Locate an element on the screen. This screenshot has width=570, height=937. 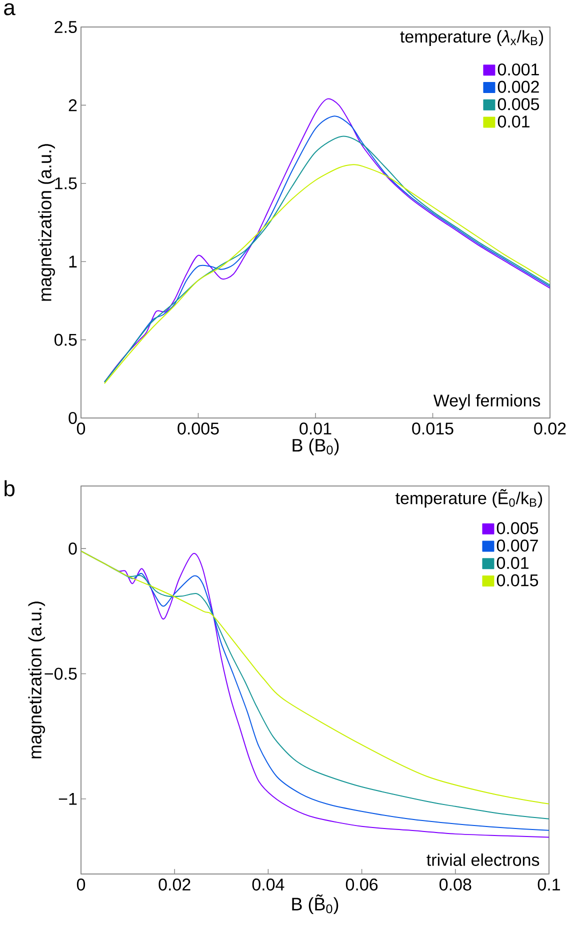
legend-label: 0.001 is located at coordinates (518, 69).